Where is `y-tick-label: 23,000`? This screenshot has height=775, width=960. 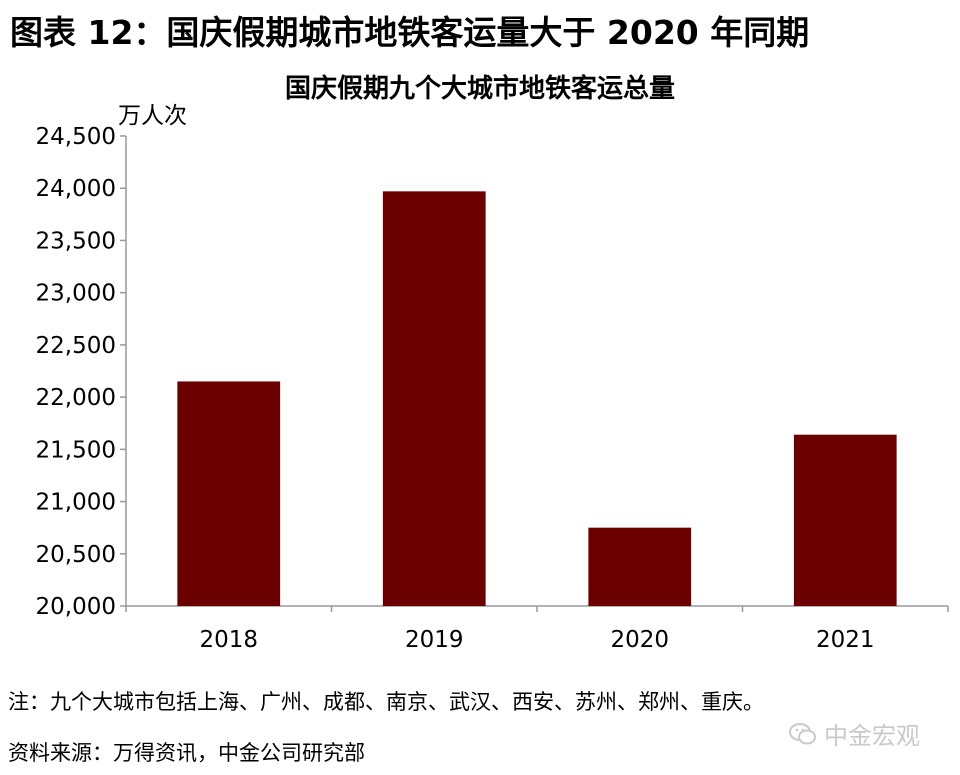 y-tick-label: 23,000 is located at coordinates (76, 294).